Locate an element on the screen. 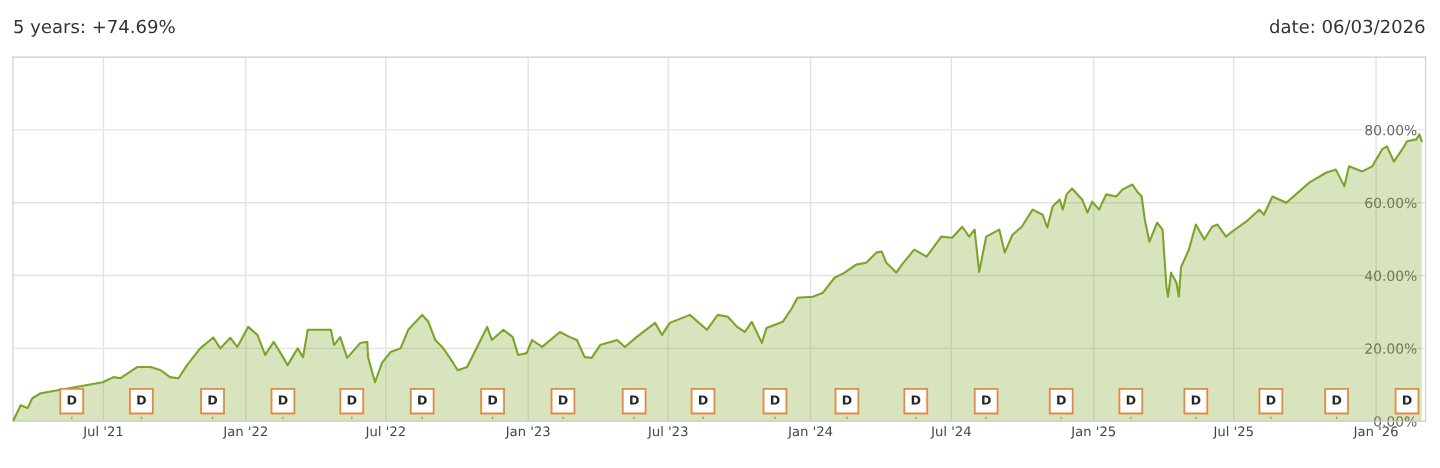 Image resolution: width=1440 pixels, height=468 pixels. x-tick-label: Jul '22 is located at coordinates (384, 432).